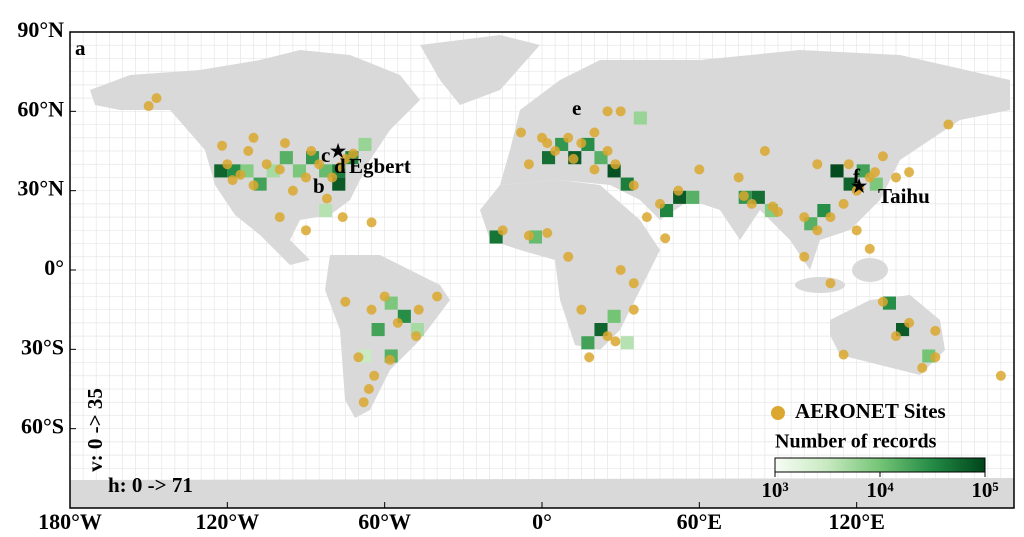 Image resolution: width=1024 pixels, height=537 pixels. Describe the element at coordinates (42, 426) in the screenshot. I see `y-tick-label: 60°S` at that location.